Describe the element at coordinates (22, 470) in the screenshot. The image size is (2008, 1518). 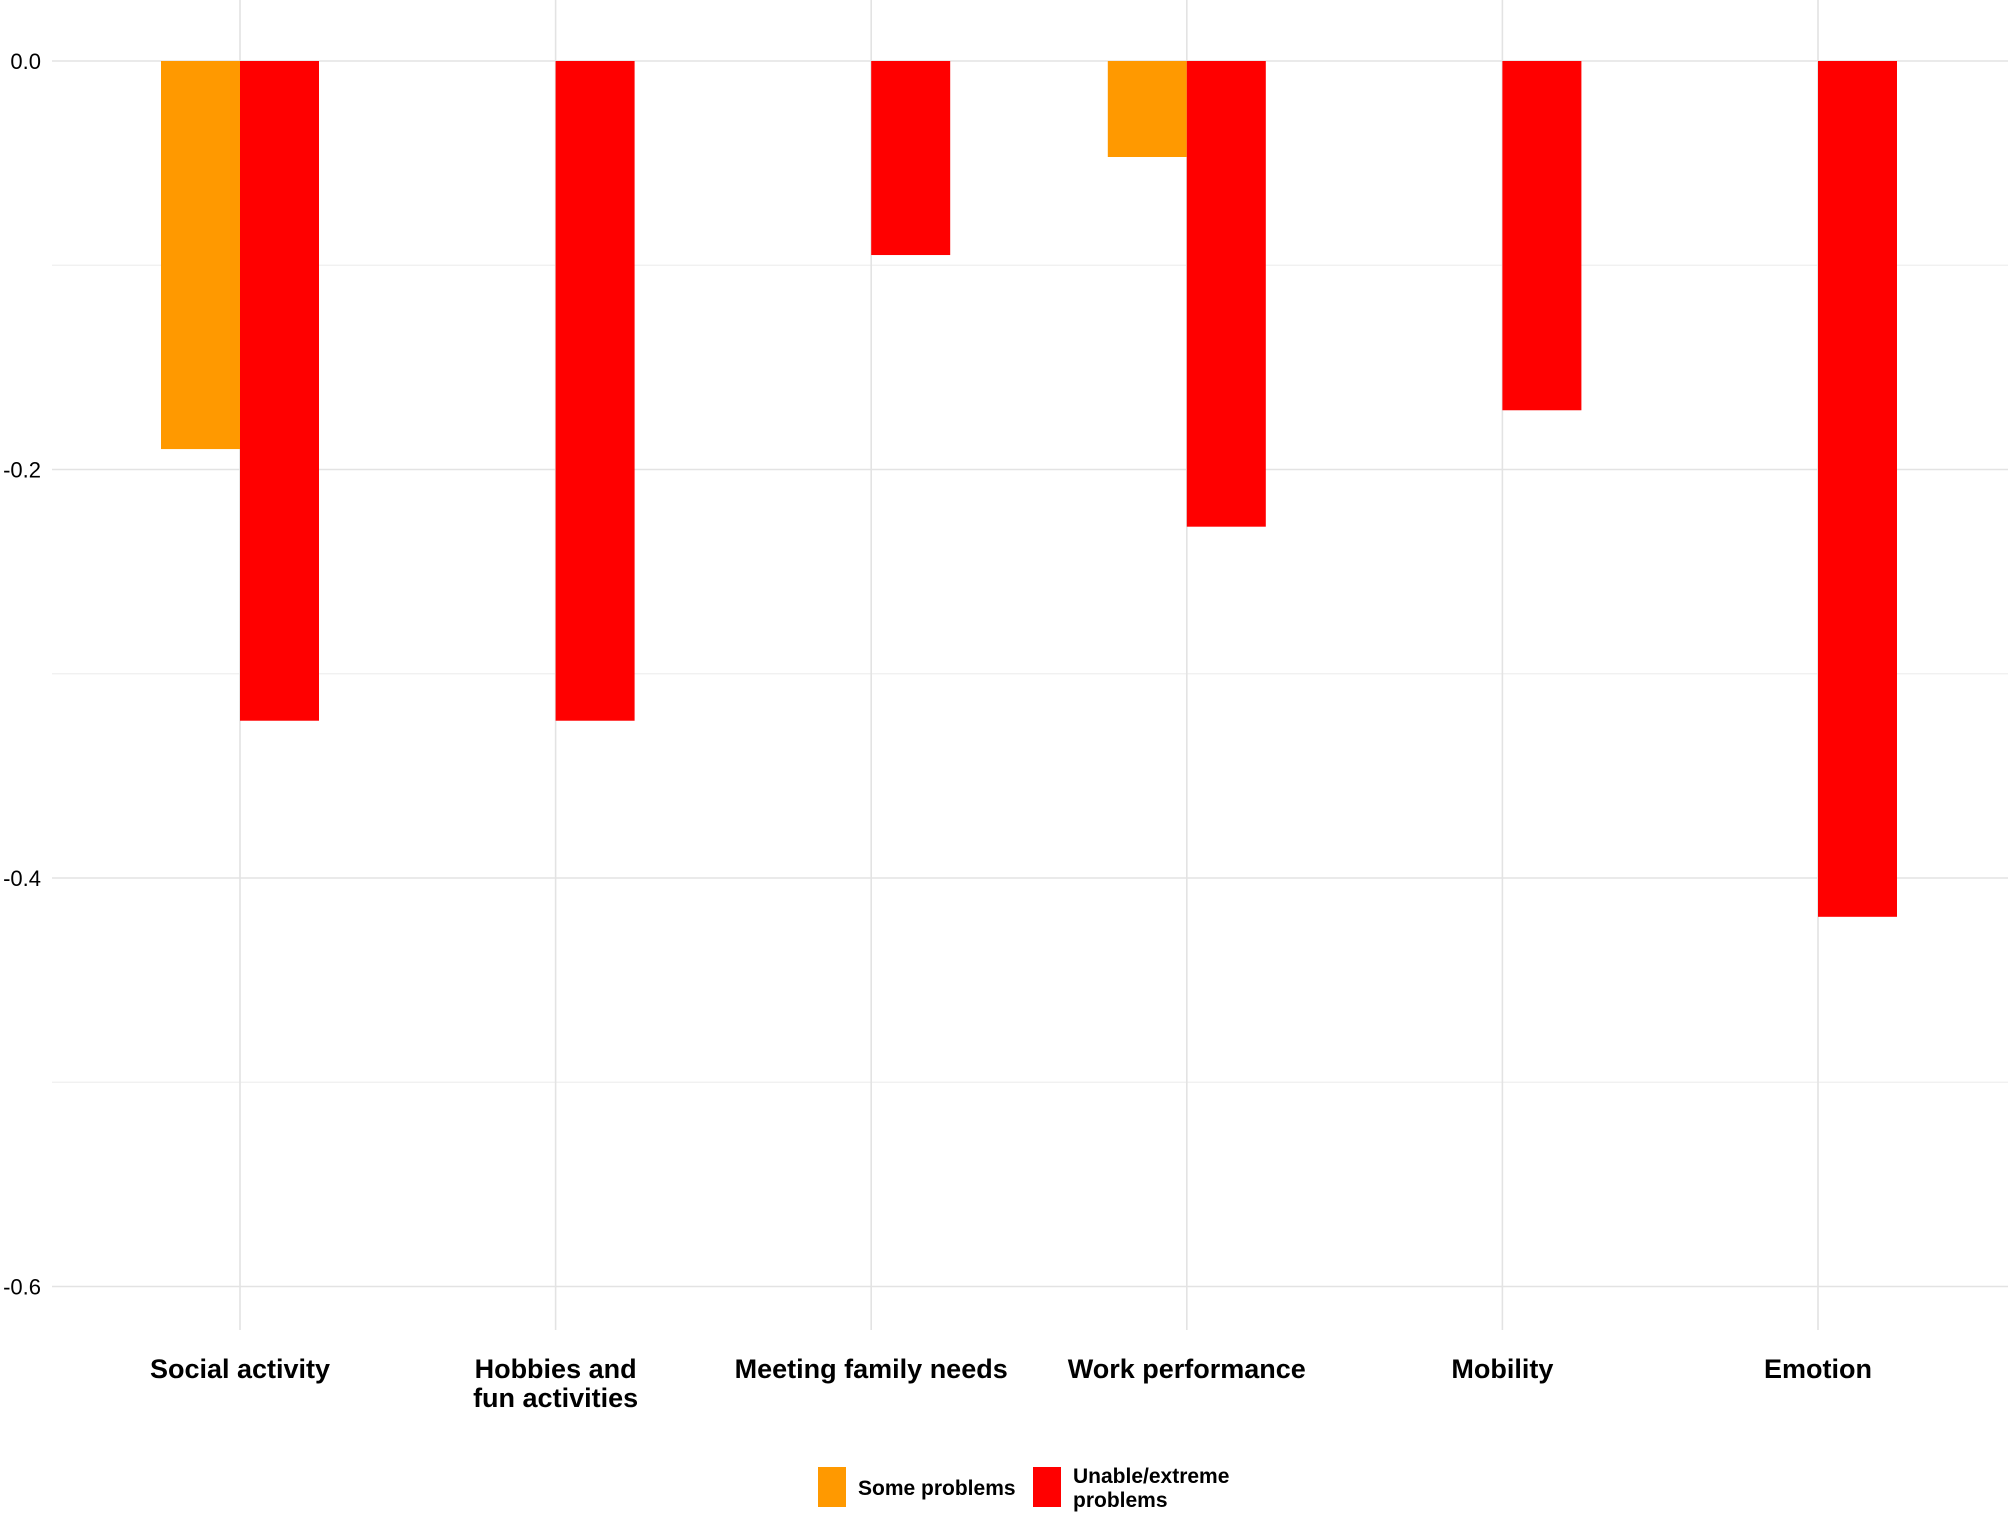
I see `y-tick-label: -0.2` at that location.